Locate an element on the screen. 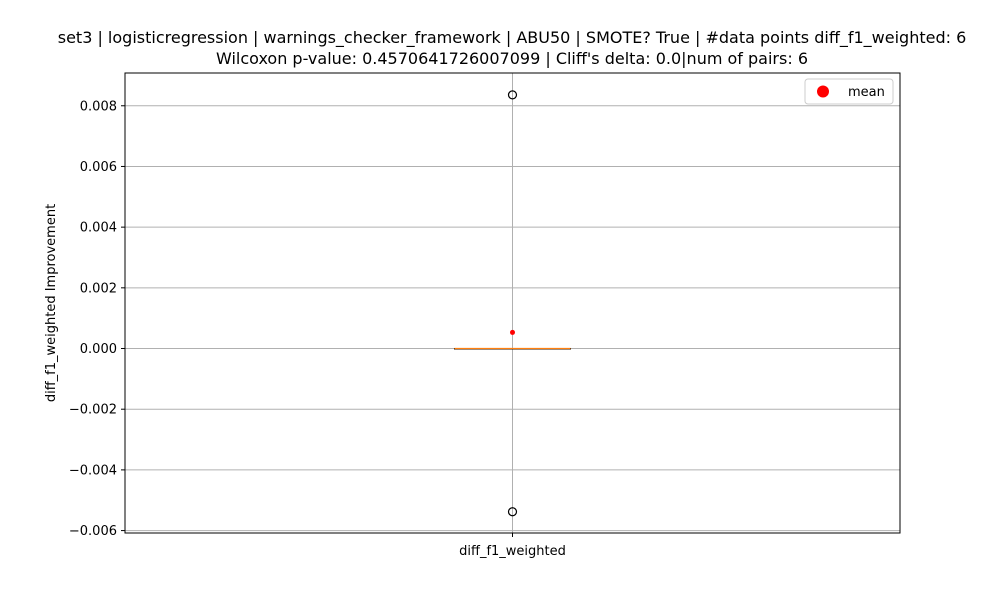 Image resolution: width=1000 pixels, height=600 pixels. legend: mean is located at coordinates (849, 91).